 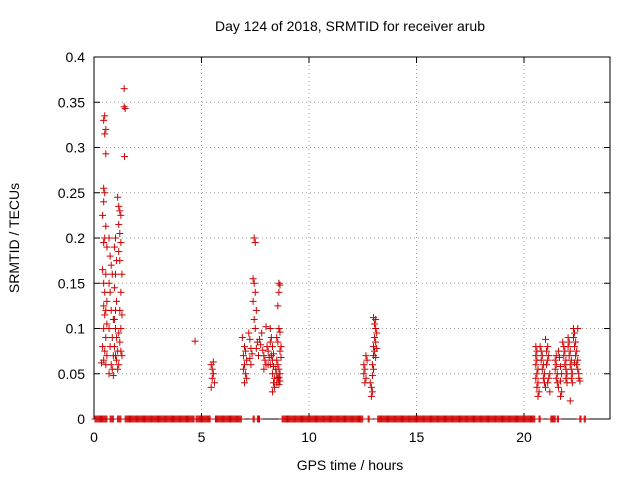 I want to click on x-tick-label: 20, so click(x=524, y=437).